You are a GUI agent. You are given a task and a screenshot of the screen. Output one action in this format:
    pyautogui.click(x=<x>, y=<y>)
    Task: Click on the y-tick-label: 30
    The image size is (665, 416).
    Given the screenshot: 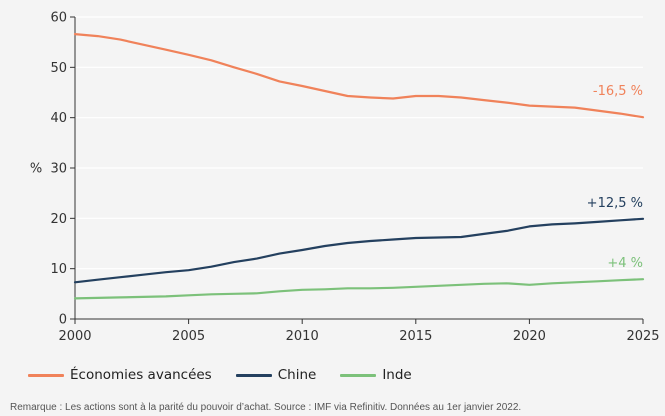 What is the action you would take?
    pyautogui.click(x=58, y=169)
    